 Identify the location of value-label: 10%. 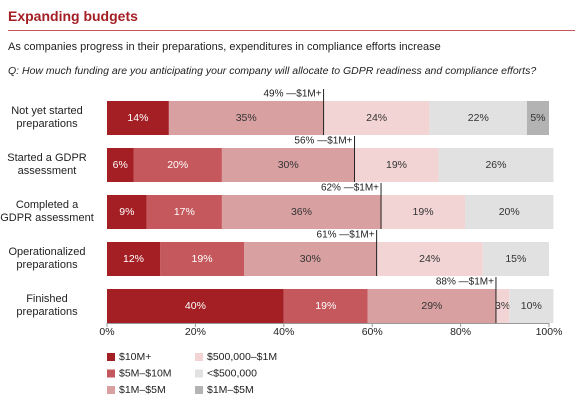
(531, 306).